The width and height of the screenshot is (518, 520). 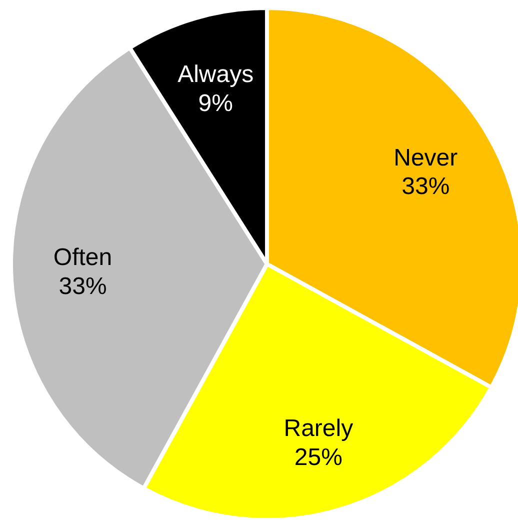 What do you see at coordinates (216, 74) in the screenshot?
I see `slice-label: Always` at bounding box center [216, 74].